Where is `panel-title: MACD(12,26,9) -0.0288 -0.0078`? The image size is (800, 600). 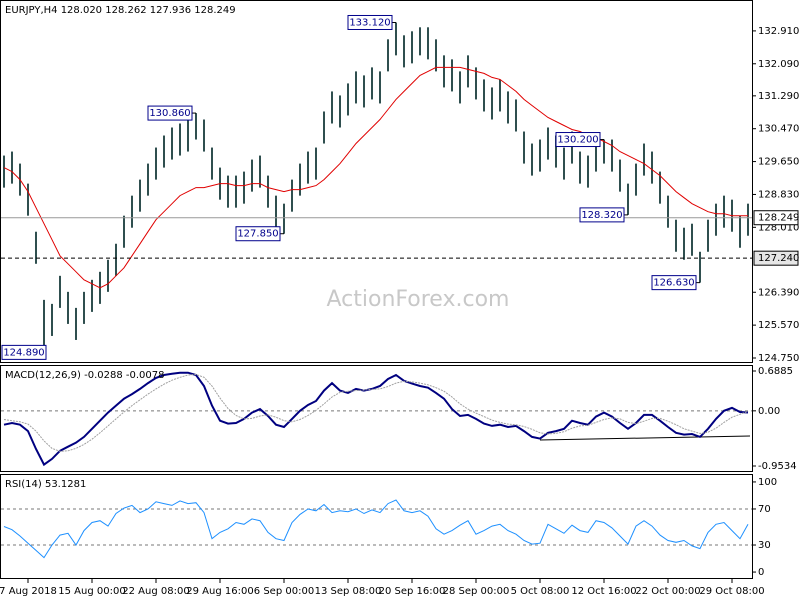 panel-title: MACD(12,26,9) -0.0288 -0.0078 is located at coordinates (85, 375).